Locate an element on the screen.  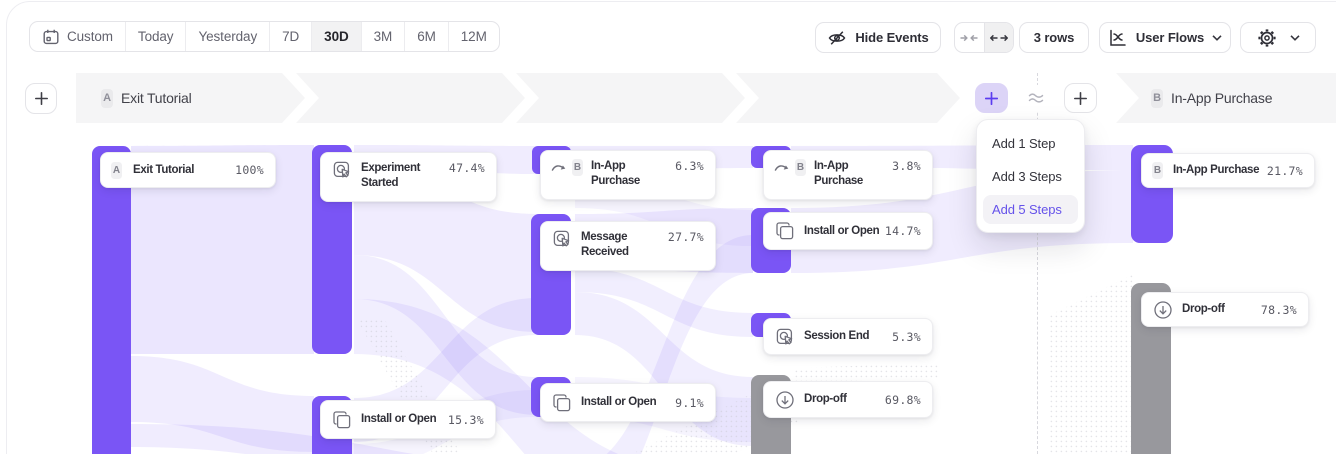
expand-columns-button is located at coordinates (998, 37).